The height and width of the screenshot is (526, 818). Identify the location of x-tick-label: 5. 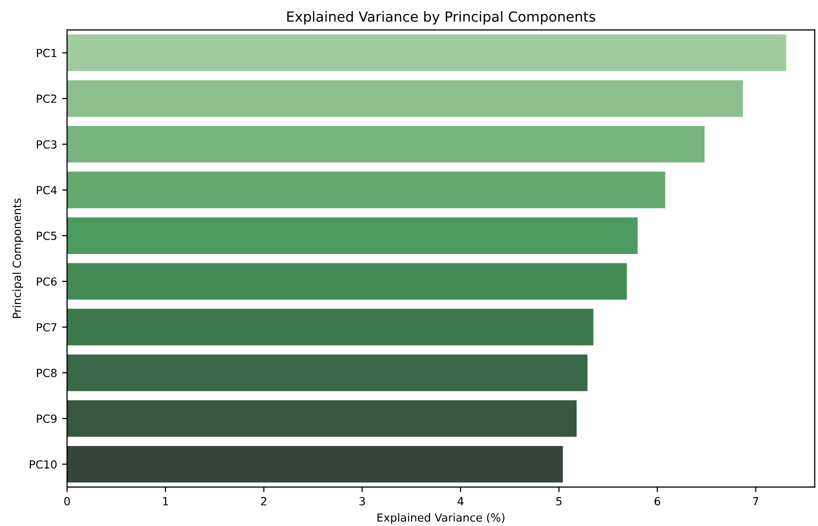
(559, 501).